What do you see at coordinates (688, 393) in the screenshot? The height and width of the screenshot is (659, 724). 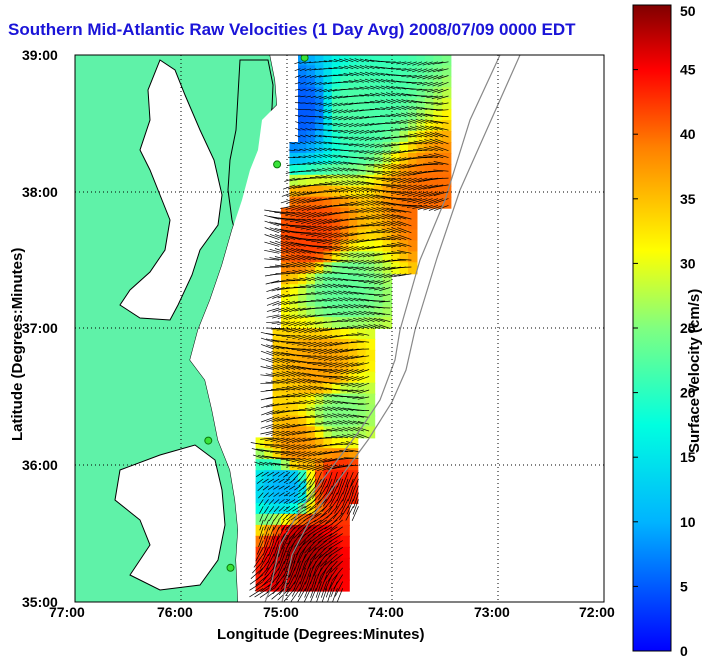 I see `colorbar-tick-label: 20` at bounding box center [688, 393].